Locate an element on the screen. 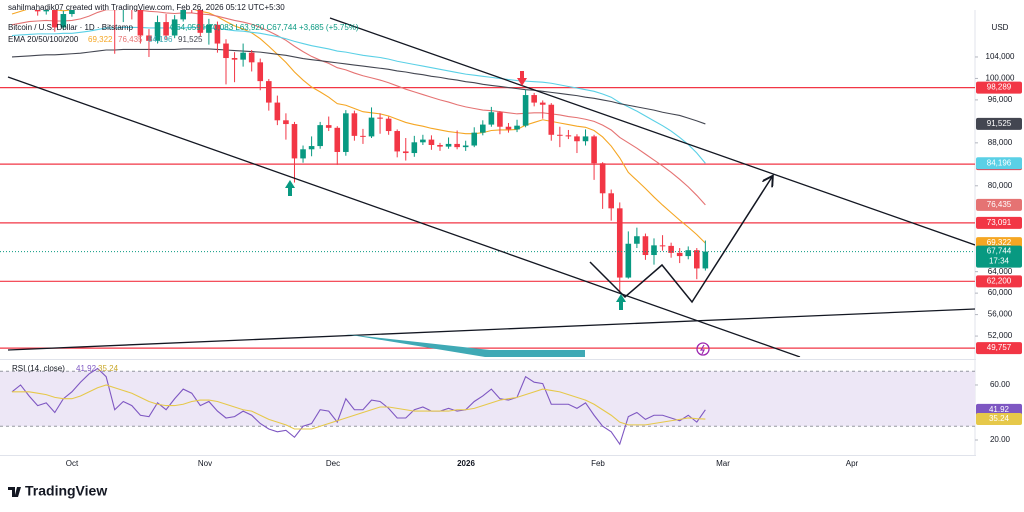 This screenshot has height=512, width=1024. rsi-title: RSI (14, close) is located at coordinates (38, 368).